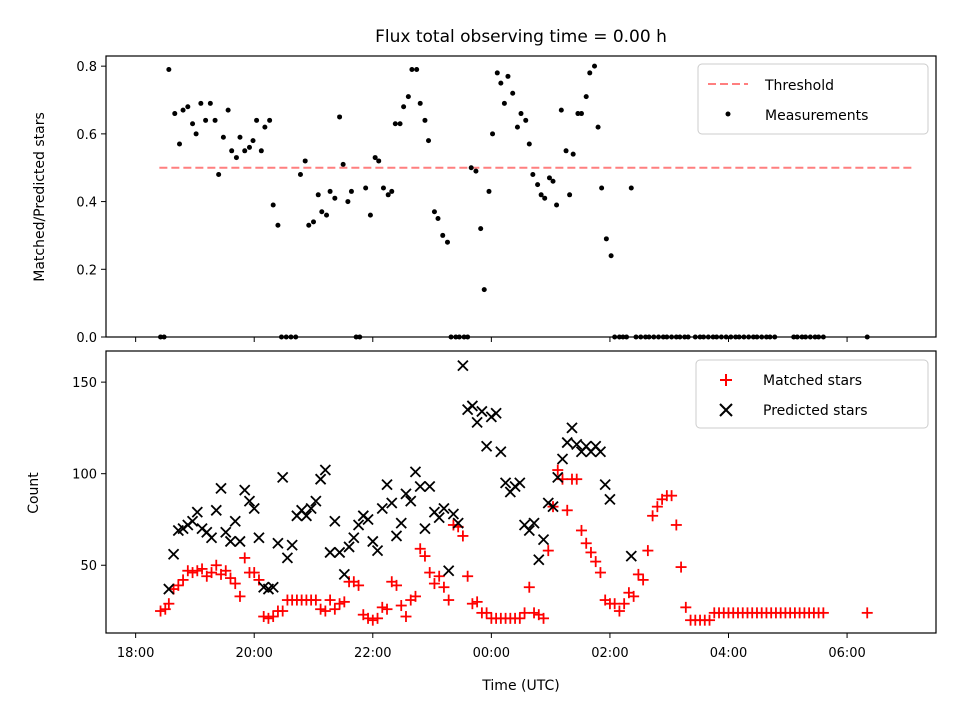  Describe the element at coordinates (84, 475) in the screenshot. I see `bottom-y-tick-label: 100` at that location.